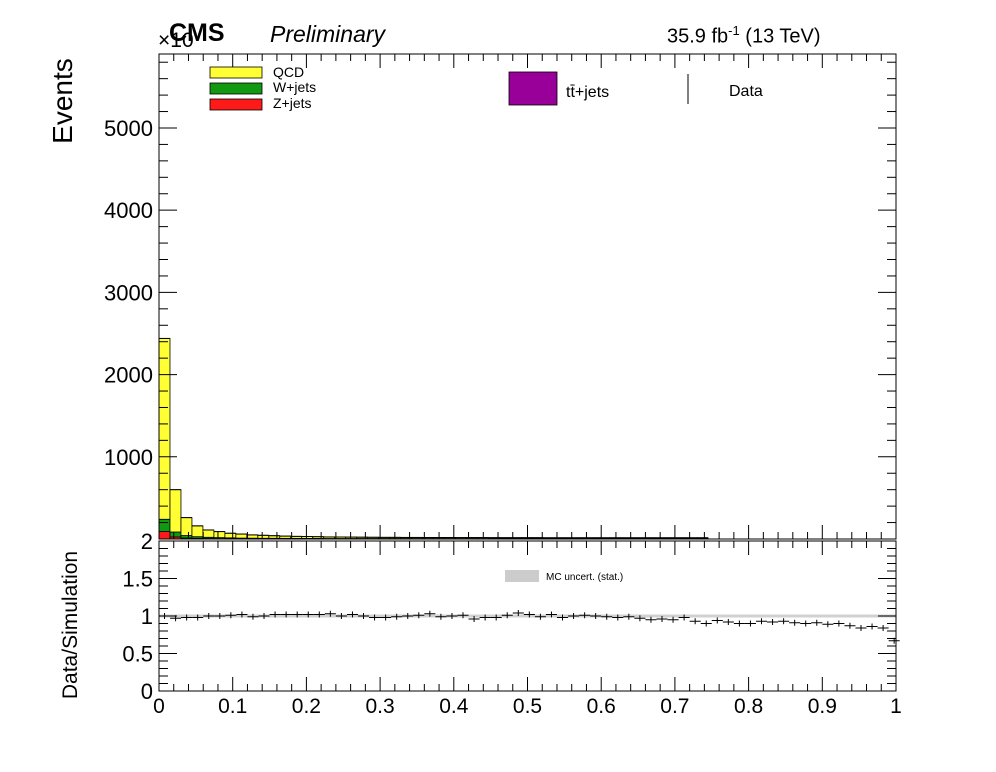 The height and width of the screenshot is (772, 996). What do you see at coordinates (147, 691) in the screenshot?
I see `y-tick-label-bottom: 0` at bounding box center [147, 691].